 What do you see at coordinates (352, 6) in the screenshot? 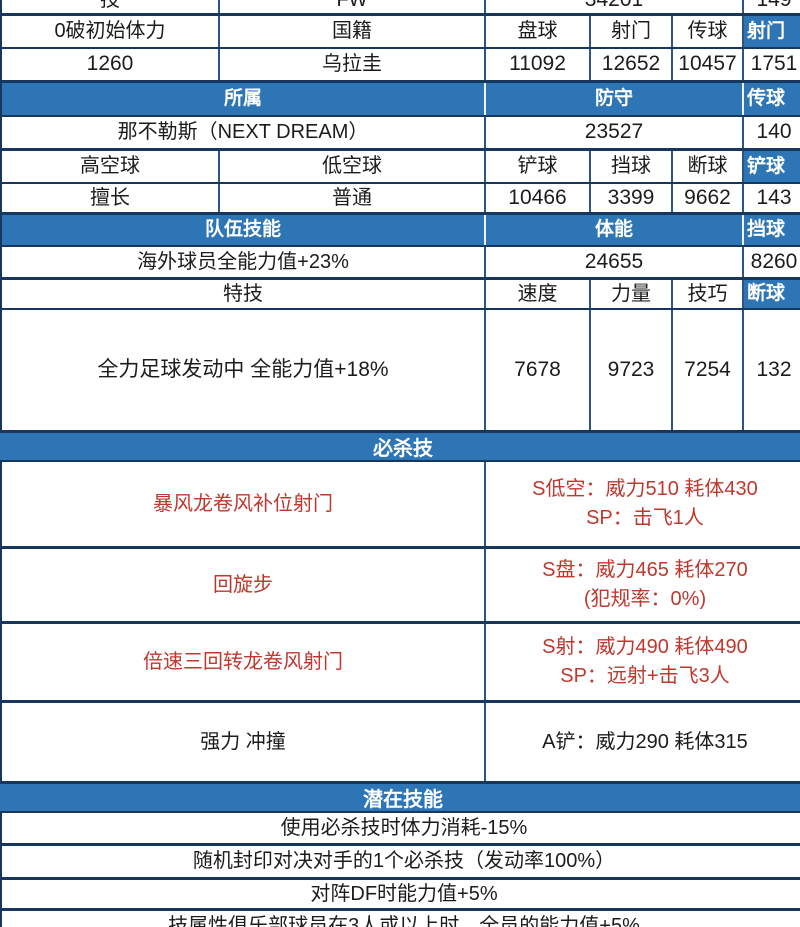
I see `position-value: FW` at bounding box center [352, 6].